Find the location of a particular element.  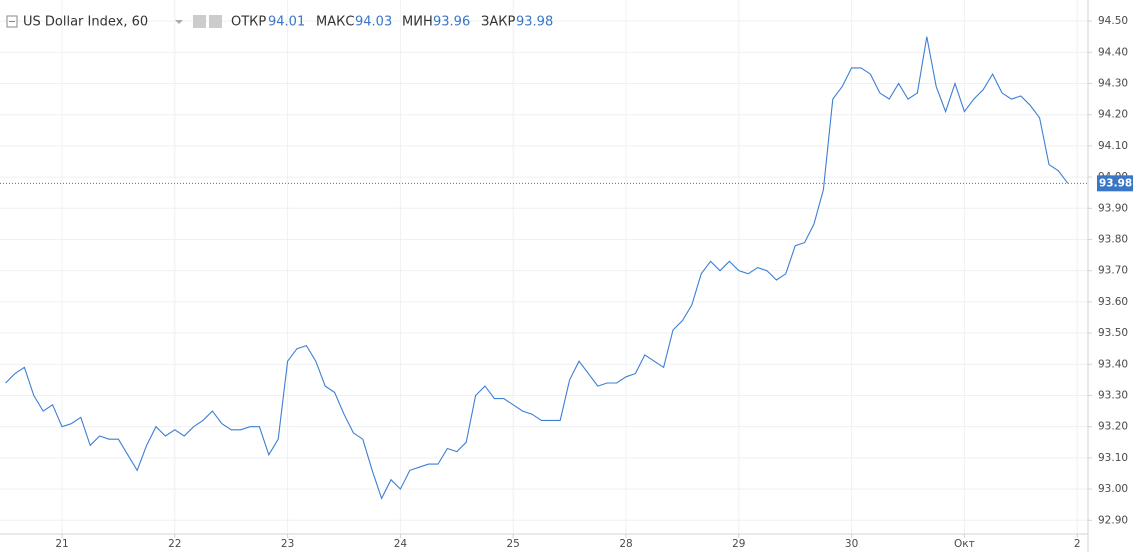

x-tick-label: 28 is located at coordinates (625, 544).